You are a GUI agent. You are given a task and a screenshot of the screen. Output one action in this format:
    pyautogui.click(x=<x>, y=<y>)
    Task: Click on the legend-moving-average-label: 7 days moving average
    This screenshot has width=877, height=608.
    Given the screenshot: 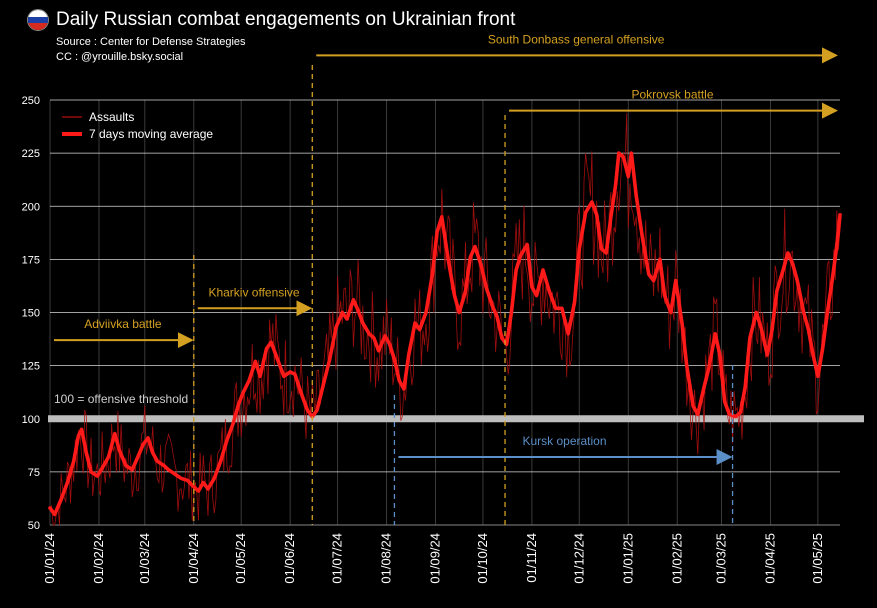 What is the action you would take?
    pyautogui.click(x=151, y=134)
    